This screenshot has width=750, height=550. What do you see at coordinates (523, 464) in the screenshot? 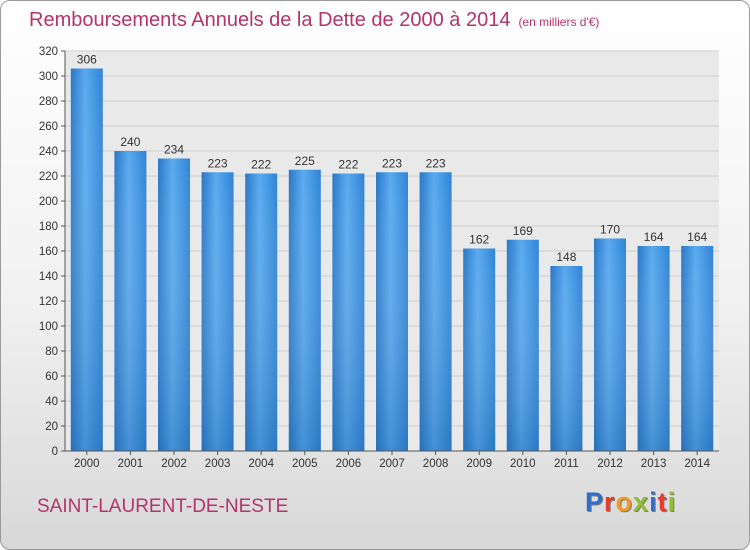
I see `x-tick-label: 2010` at bounding box center [523, 464].